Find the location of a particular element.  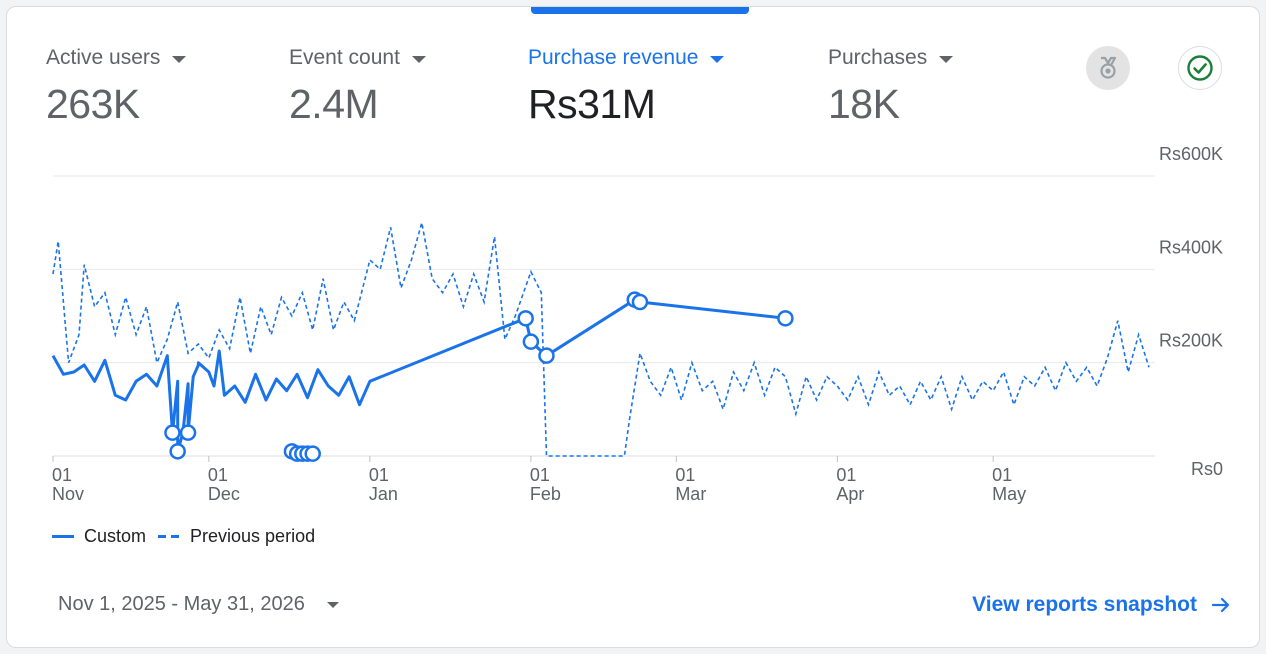

legend-label: Custom is located at coordinates (115, 536).